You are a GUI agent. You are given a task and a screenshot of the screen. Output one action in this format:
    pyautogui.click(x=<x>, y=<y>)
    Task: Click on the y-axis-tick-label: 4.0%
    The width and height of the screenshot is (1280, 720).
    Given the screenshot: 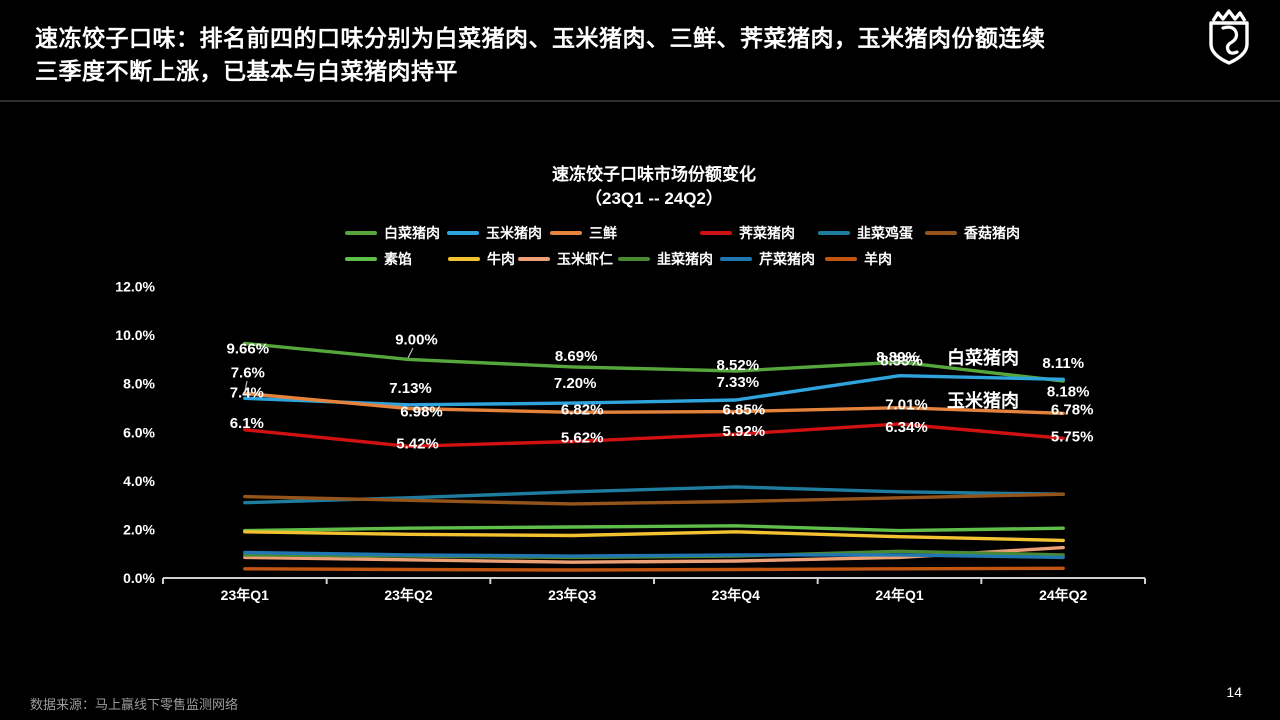 What is the action you would take?
    pyautogui.click(x=139, y=481)
    